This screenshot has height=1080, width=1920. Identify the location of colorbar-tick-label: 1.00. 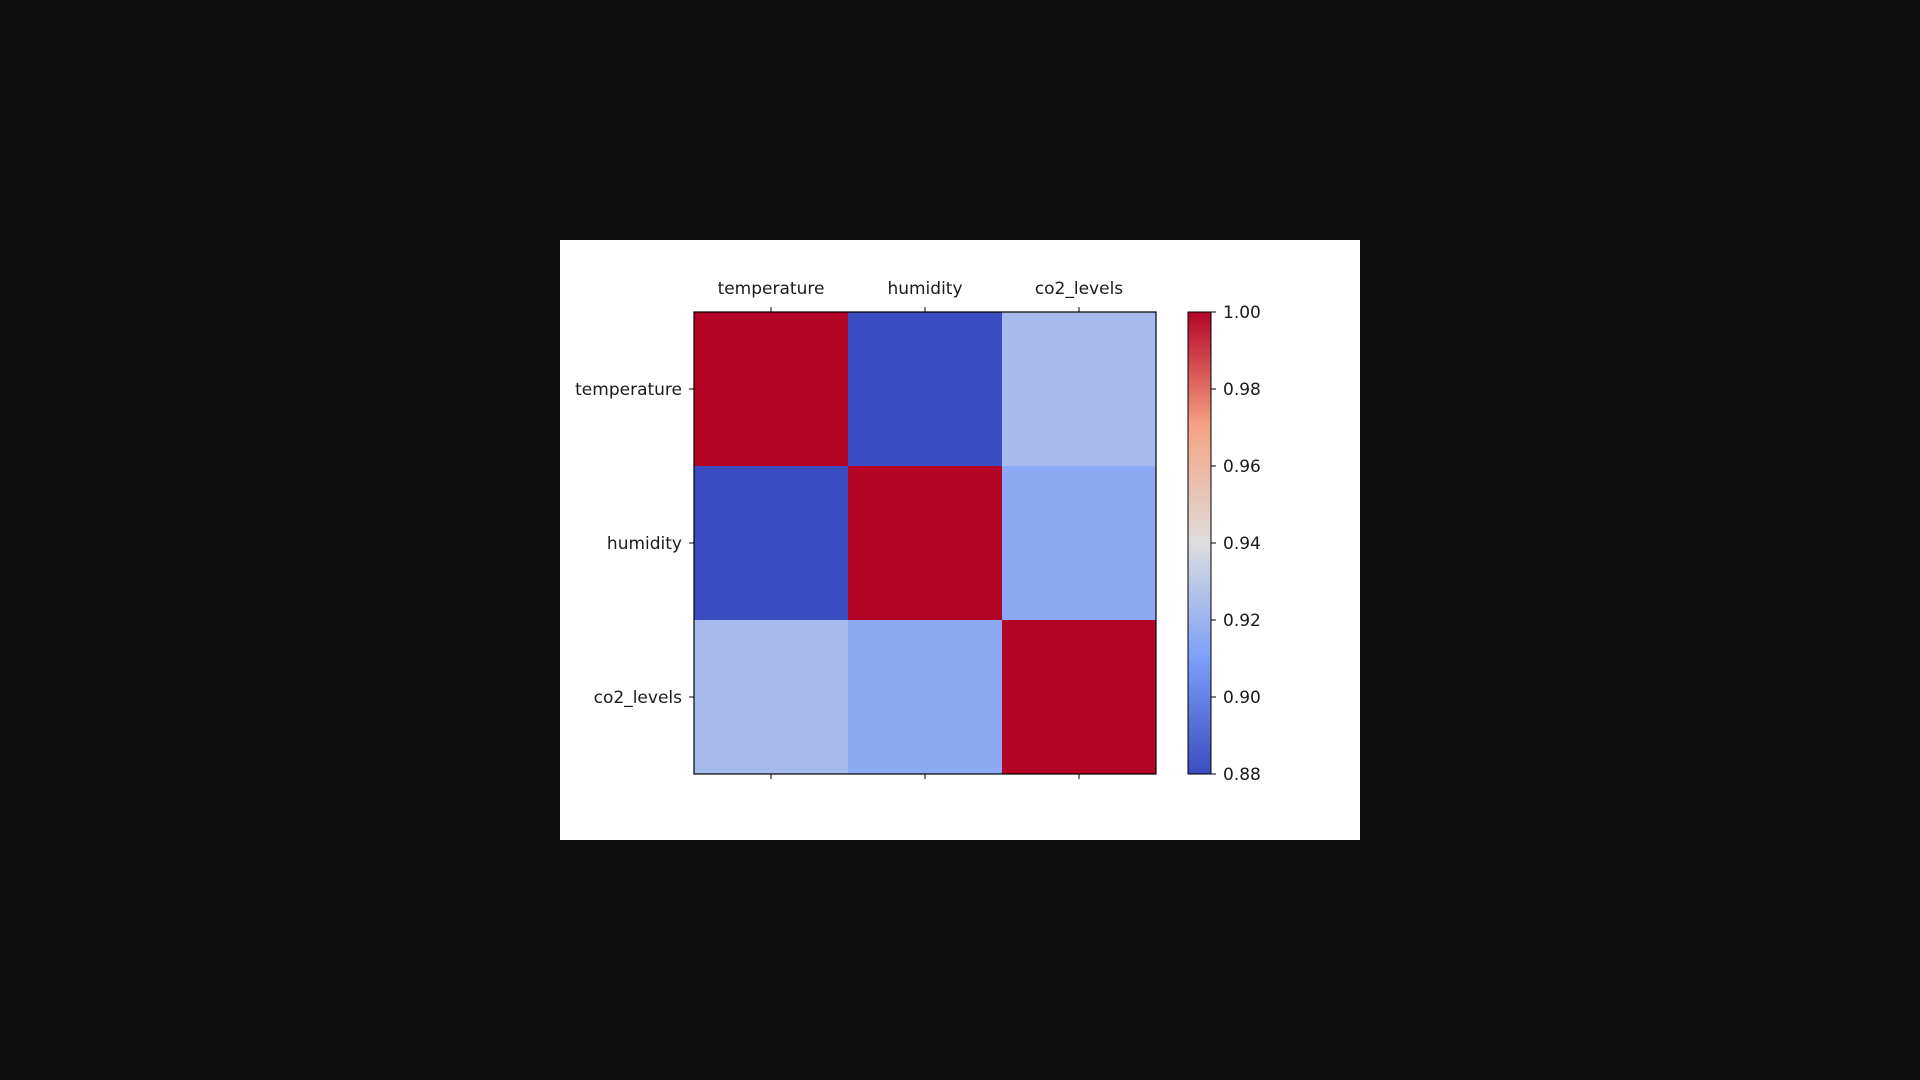
(1242, 313).